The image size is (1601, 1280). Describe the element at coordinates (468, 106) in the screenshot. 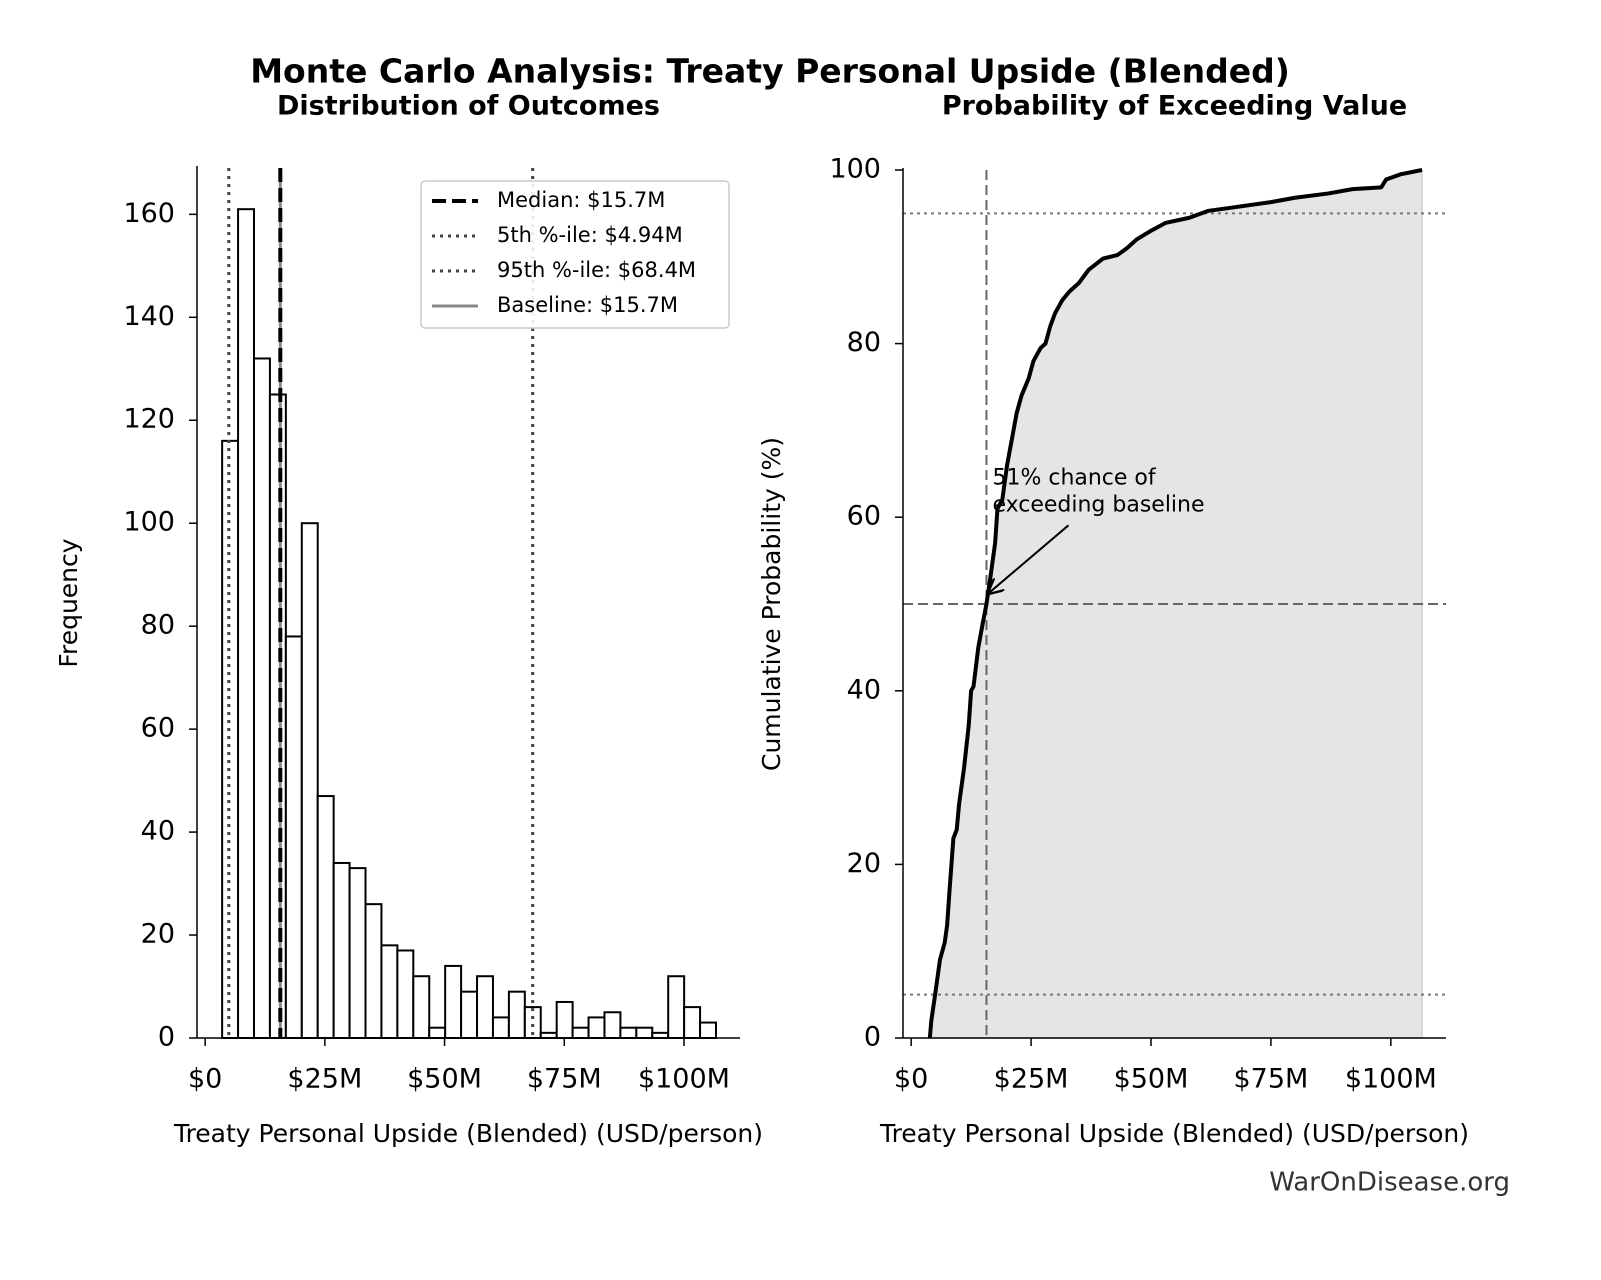

I see `panel-title: Distribution of Outcomes` at that location.